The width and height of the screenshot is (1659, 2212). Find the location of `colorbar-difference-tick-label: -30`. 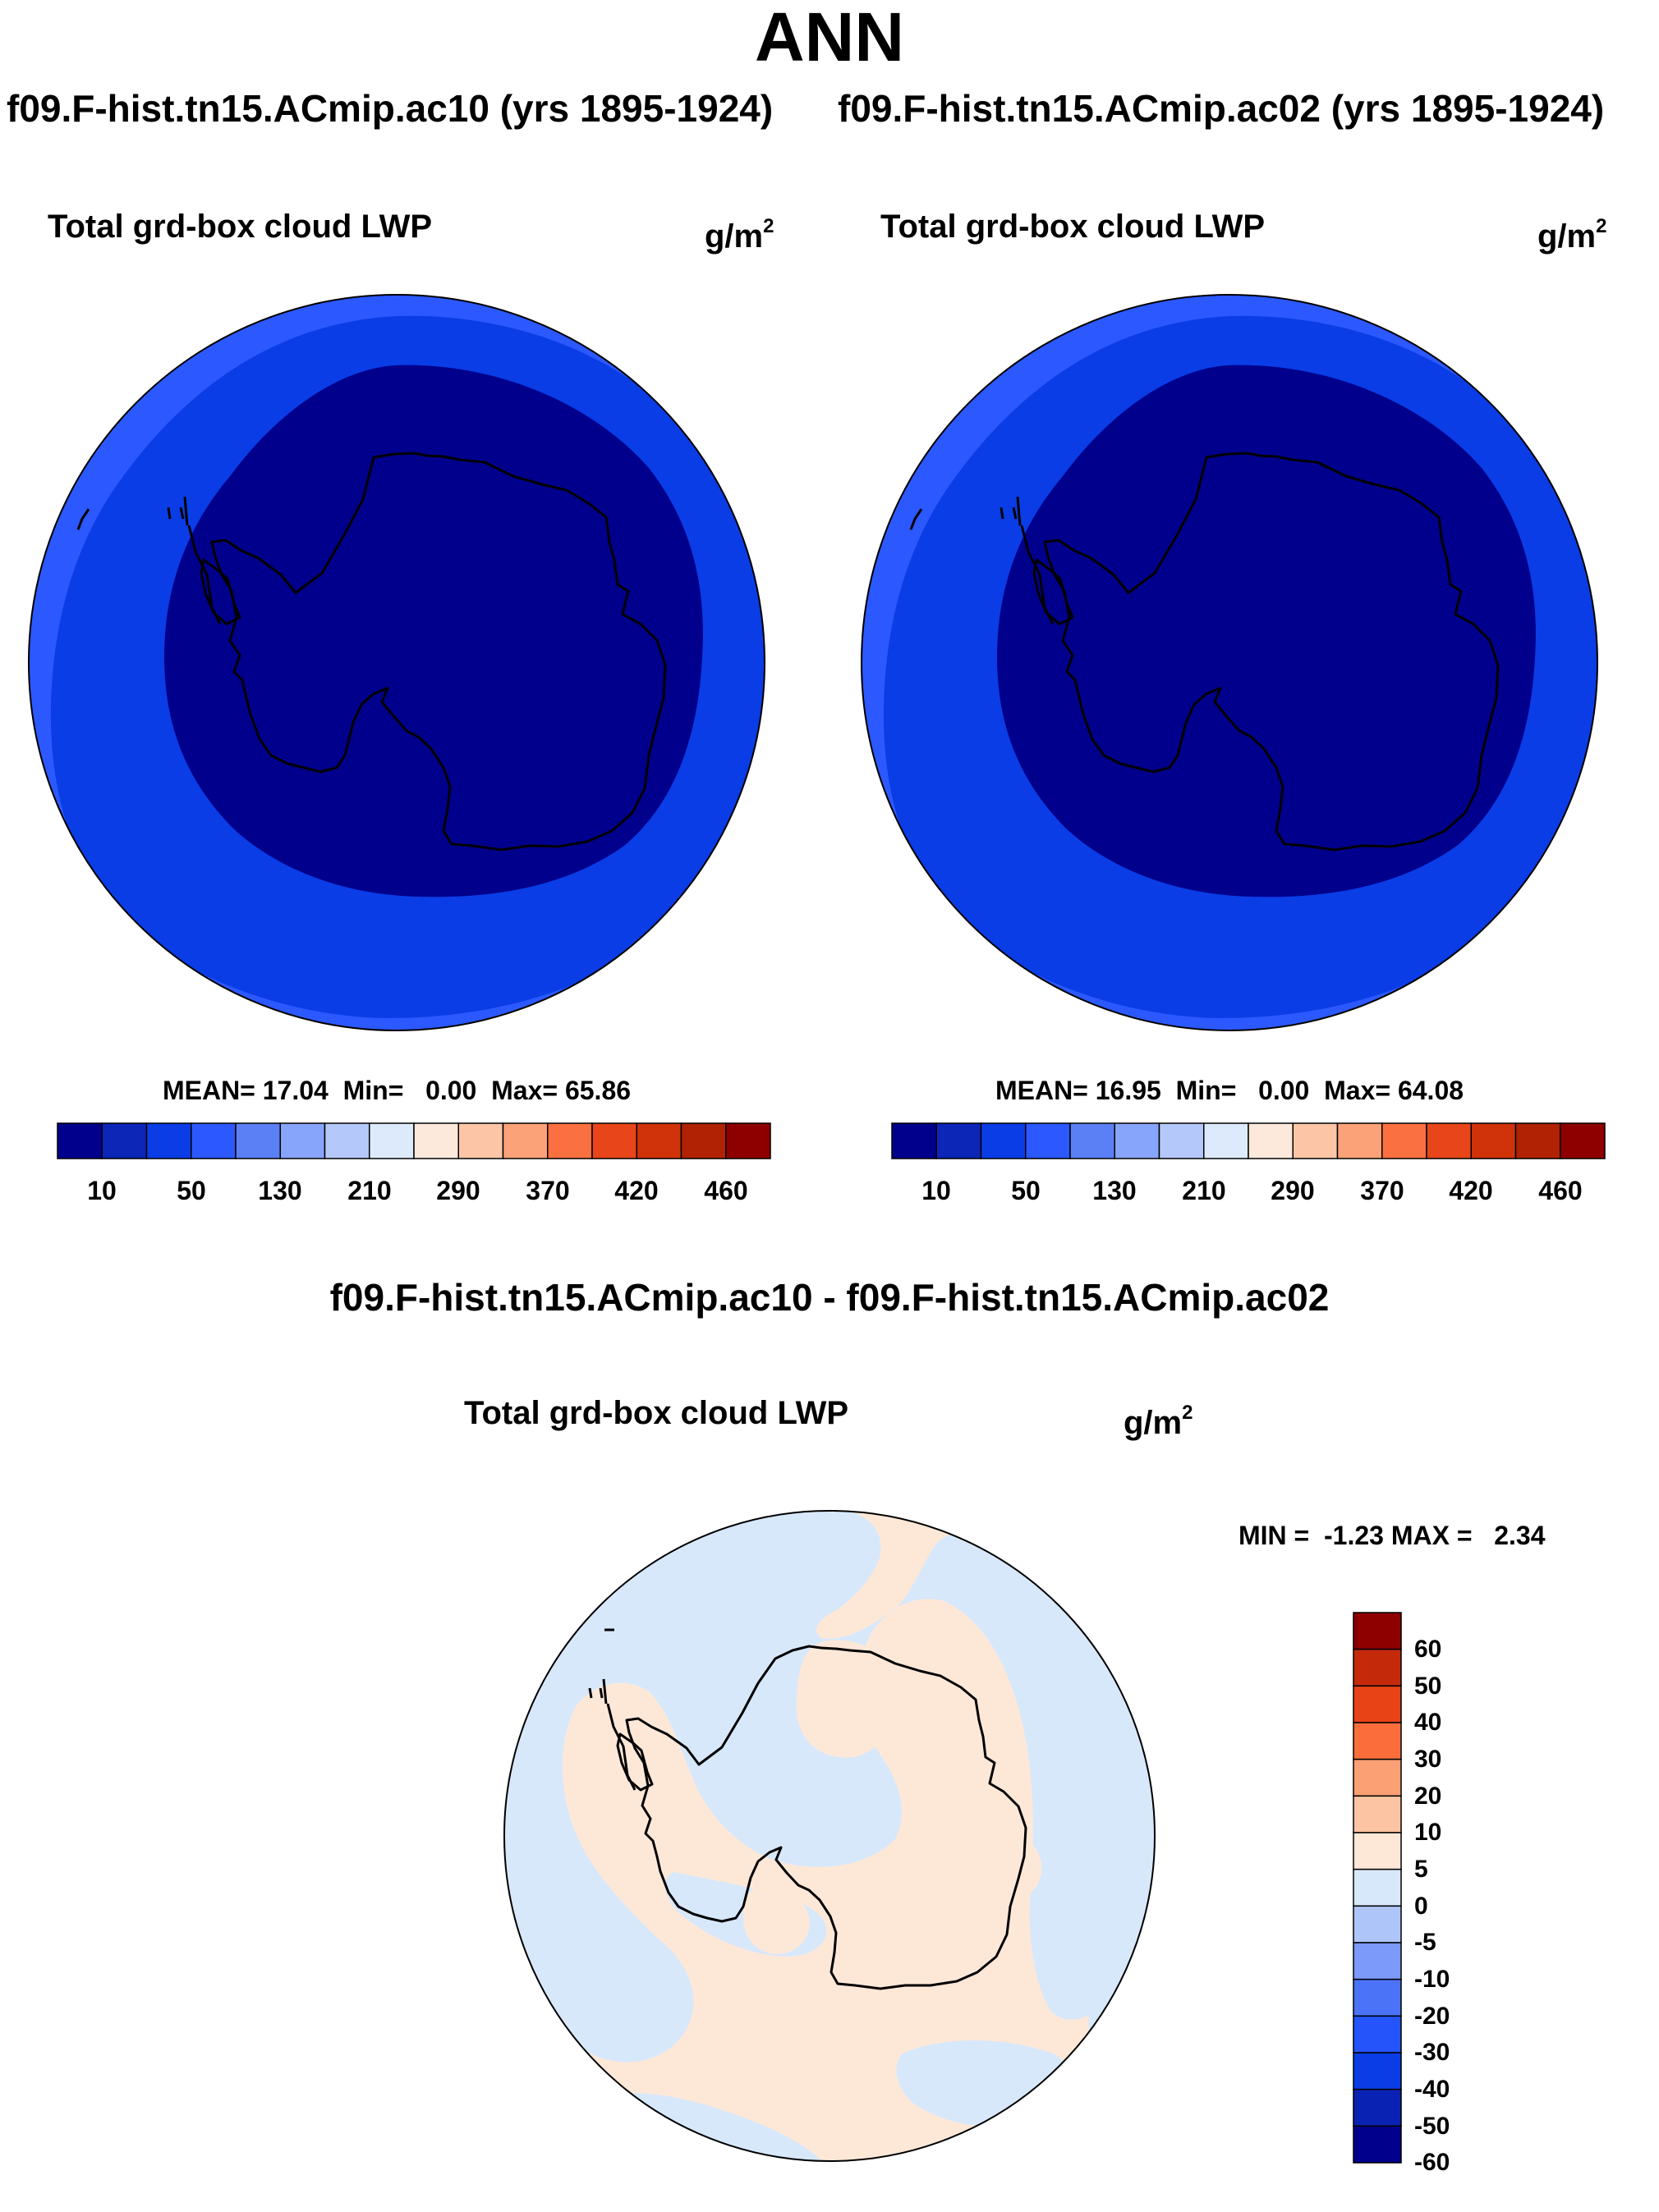

colorbar-difference-tick-label: -30 is located at coordinates (1432, 2052).